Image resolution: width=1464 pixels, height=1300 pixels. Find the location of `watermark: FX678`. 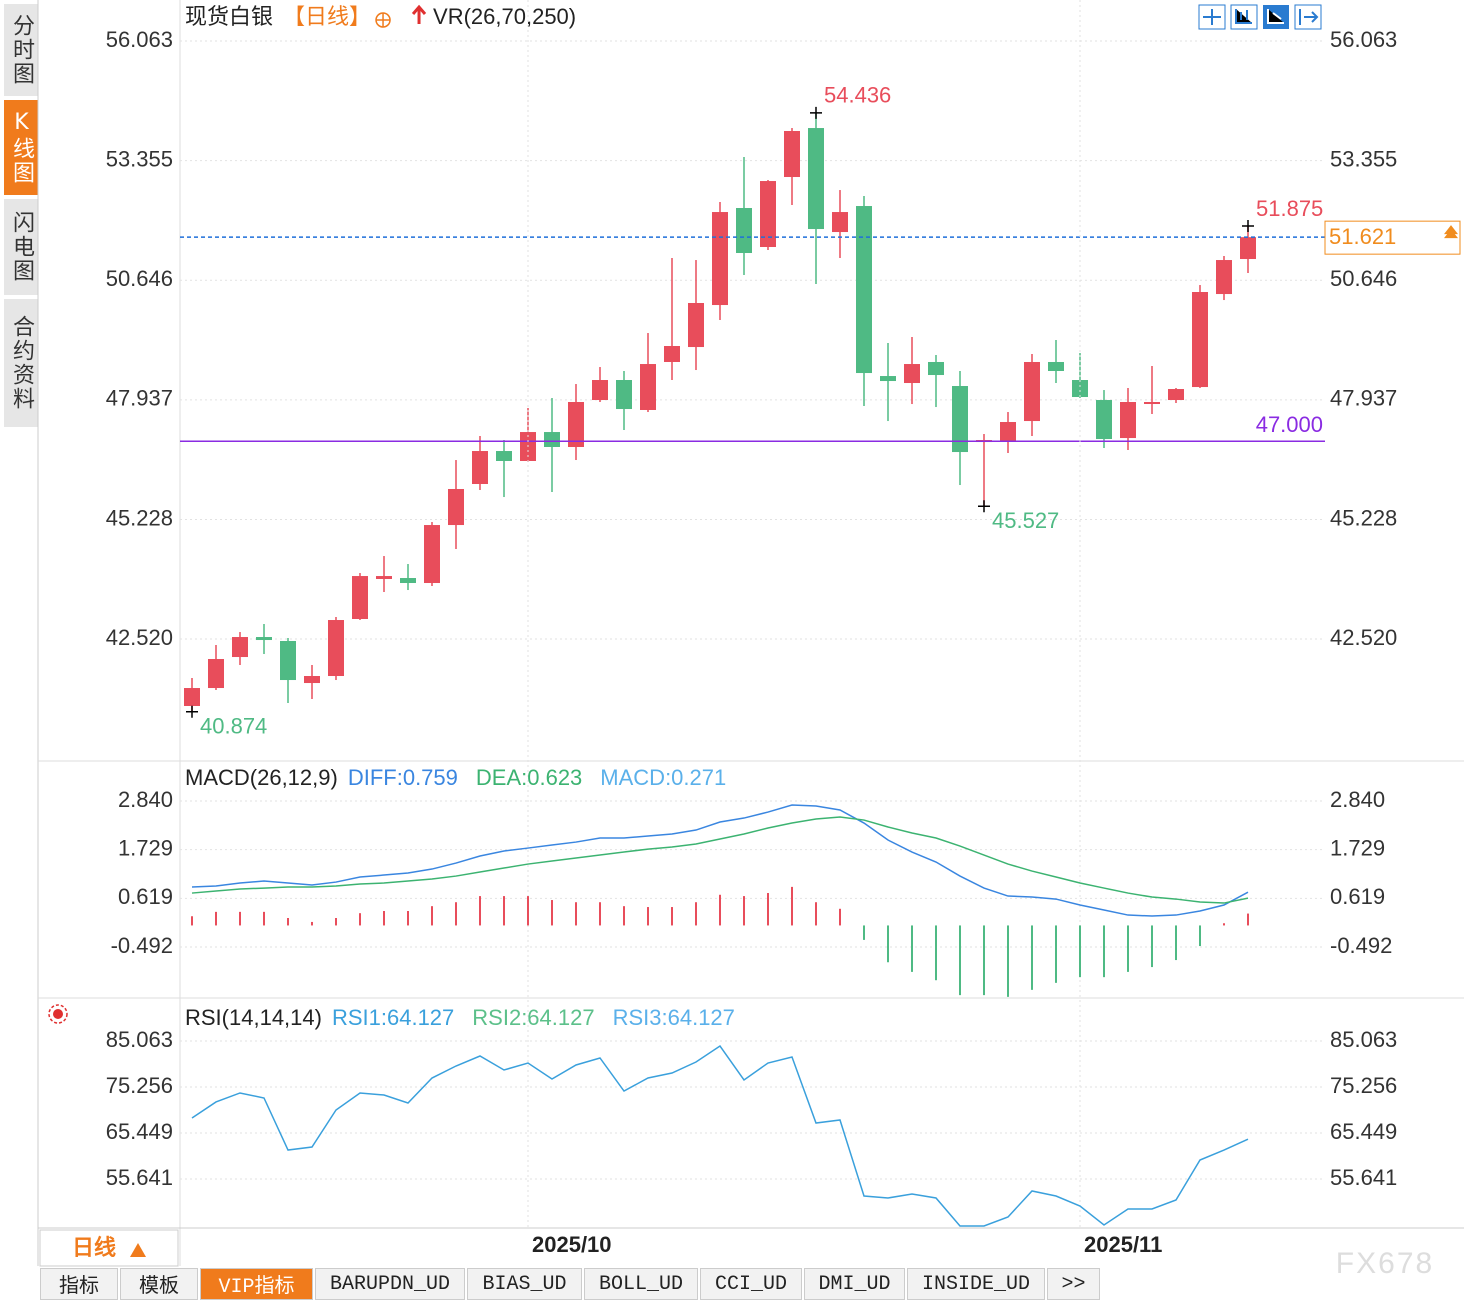

watermark: FX678 is located at coordinates (1385, 1263).